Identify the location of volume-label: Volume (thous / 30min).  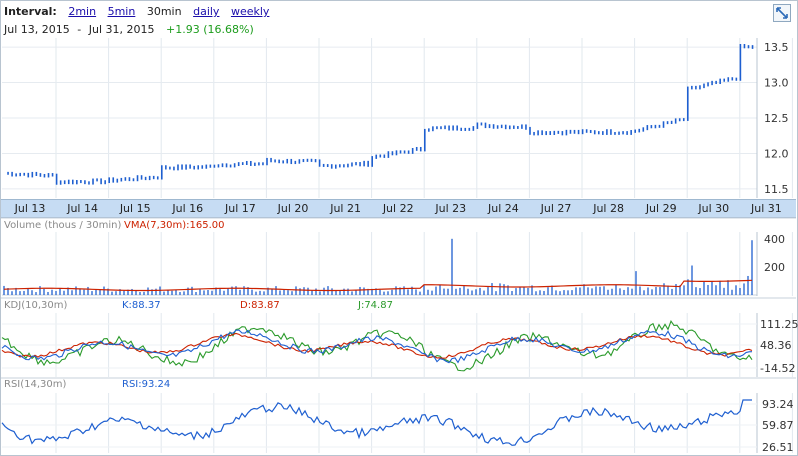
(63, 225).